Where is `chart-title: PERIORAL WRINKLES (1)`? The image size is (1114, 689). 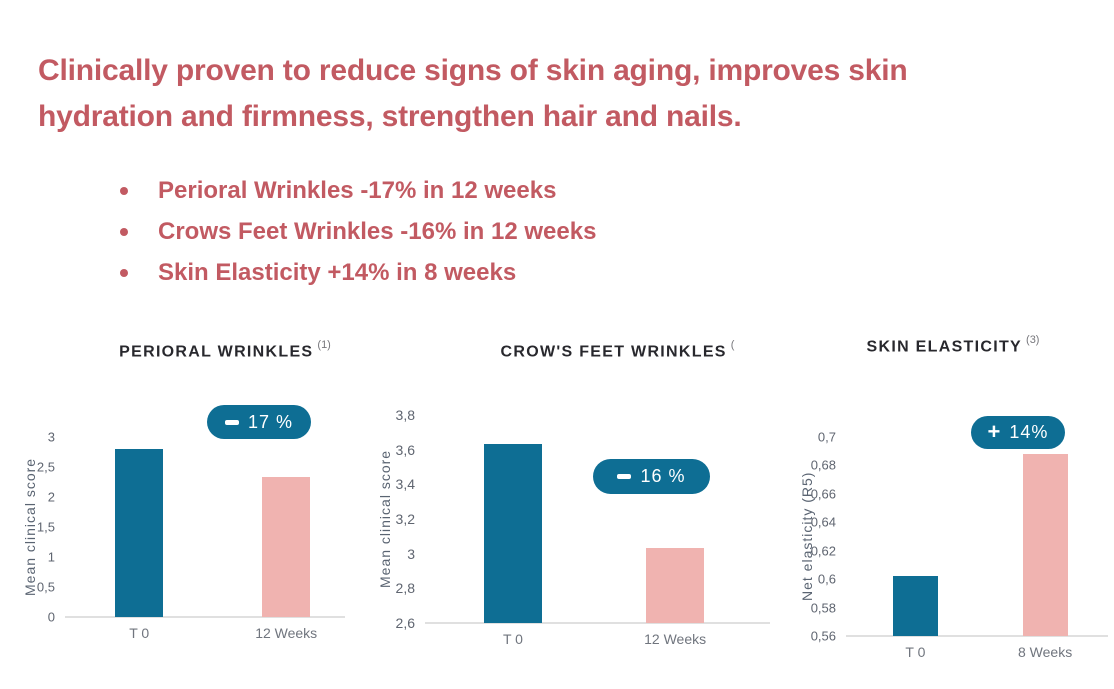
chart-title: PERIORAL WRINKLES (1) is located at coordinates (225, 352).